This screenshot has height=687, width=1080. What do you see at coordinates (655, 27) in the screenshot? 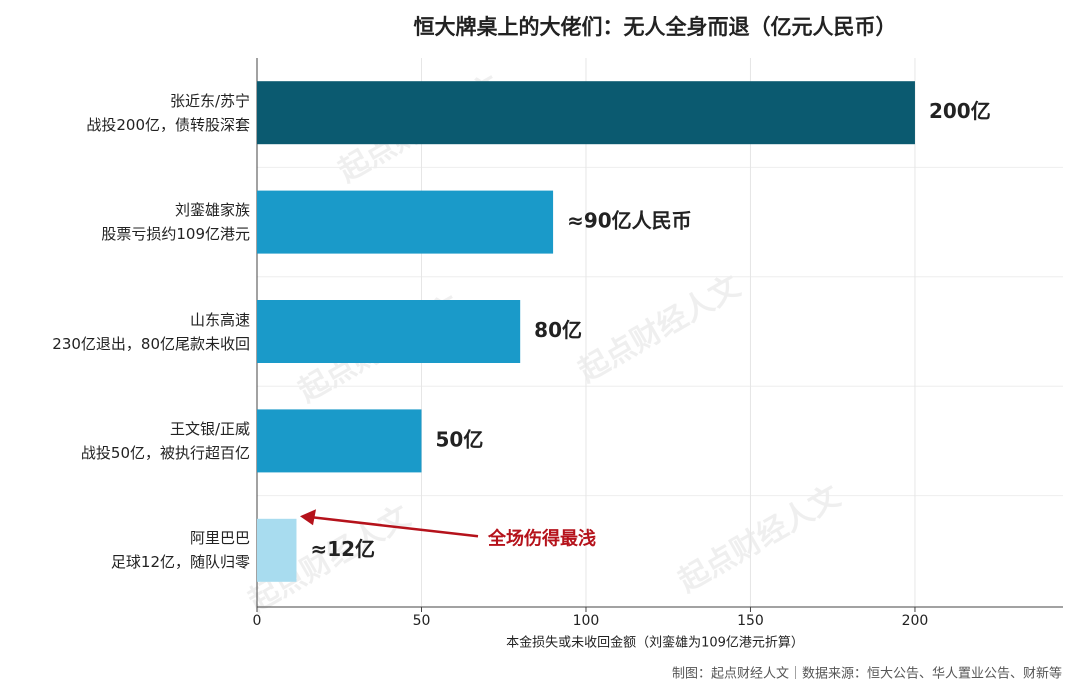
I see `chart-title: 恒大牌桌上的大佬们：无人全身而退（亿元人民币）` at bounding box center [655, 27].